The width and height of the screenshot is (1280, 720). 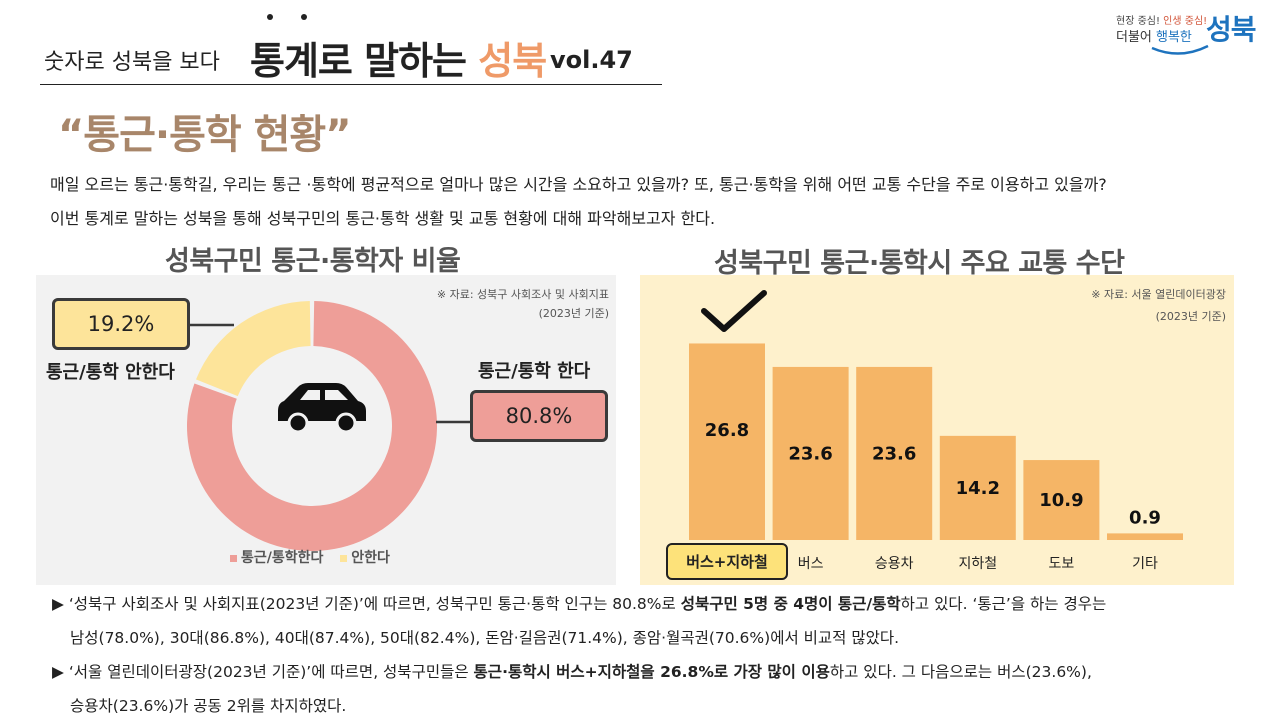 I want to click on bottom-line-1c: 하고 있다. ‘통근’을 하는 경우는, so click(x=1003, y=604).